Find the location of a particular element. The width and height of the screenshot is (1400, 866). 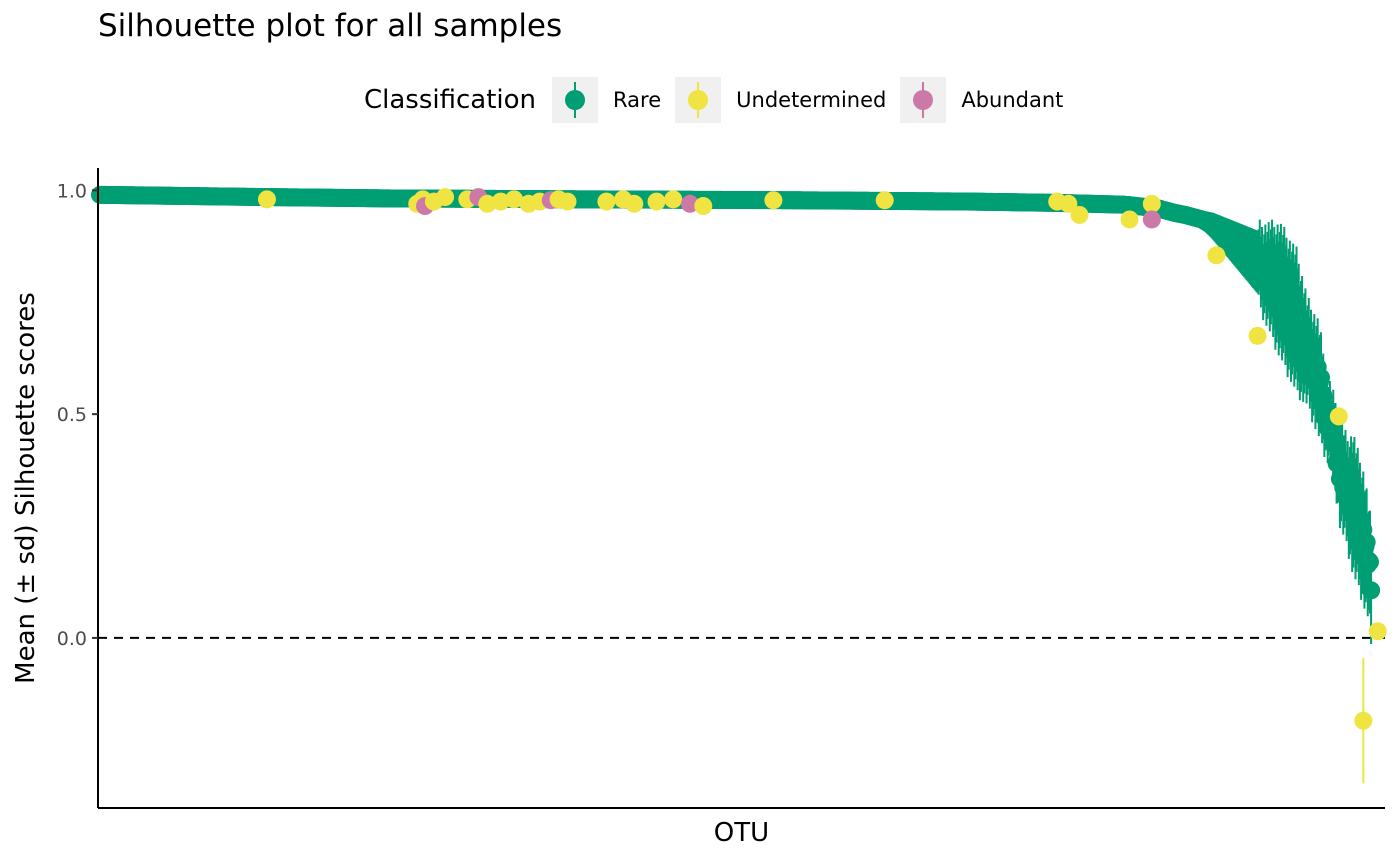

legend-label-undetermined: Undetermined is located at coordinates (811, 100).